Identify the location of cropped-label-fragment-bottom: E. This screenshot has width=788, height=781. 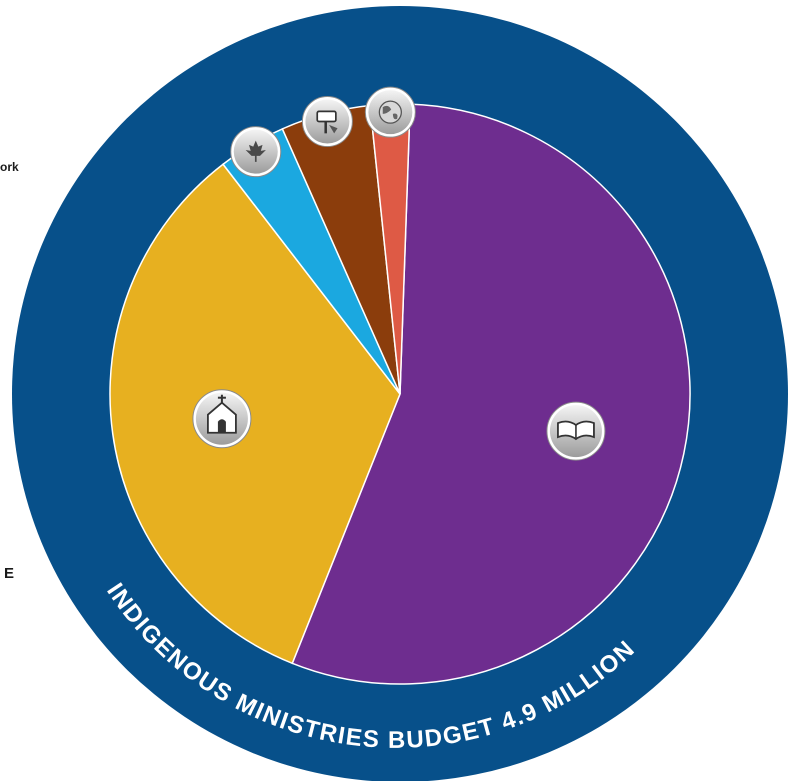
(9, 573).